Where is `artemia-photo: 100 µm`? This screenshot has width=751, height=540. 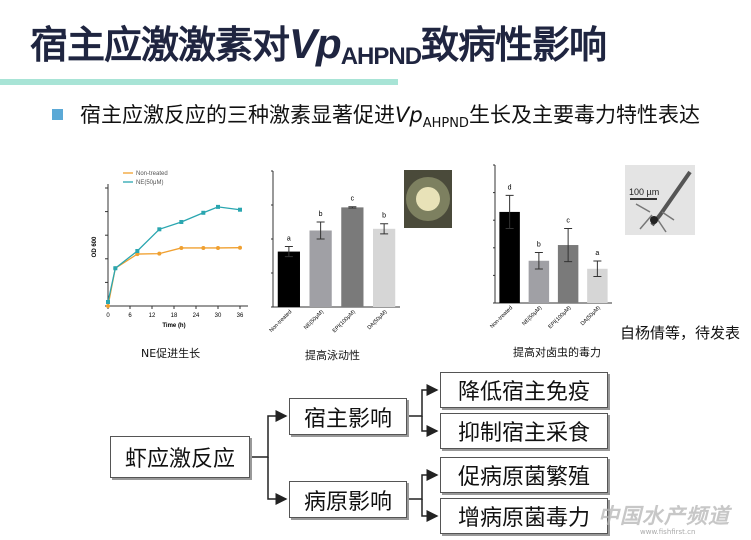
artemia-photo: 100 µm is located at coordinates (660, 200).